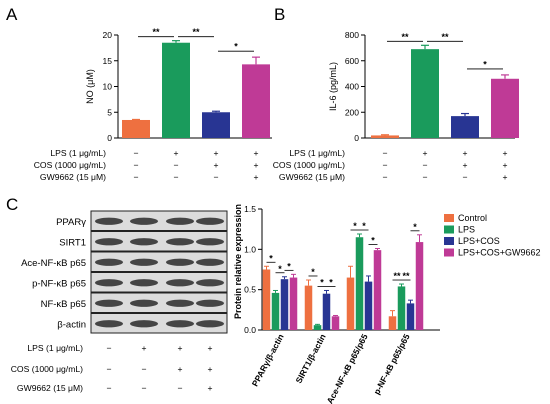 The height and width of the screenshot is (404, 550). What do you see at coordinates (71, 222) in the screenshot?
I see `blot-label: PPARγ` at bounding box center [71, 222].